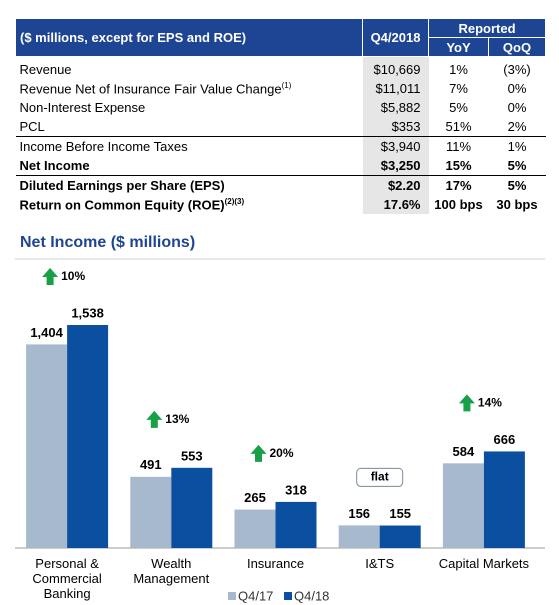 The image size is (559, 605). What do you see at coordinates (380, 563) in the screenshot?
I see `x-tick-label: I&TS` at bounding box center [380, 563].